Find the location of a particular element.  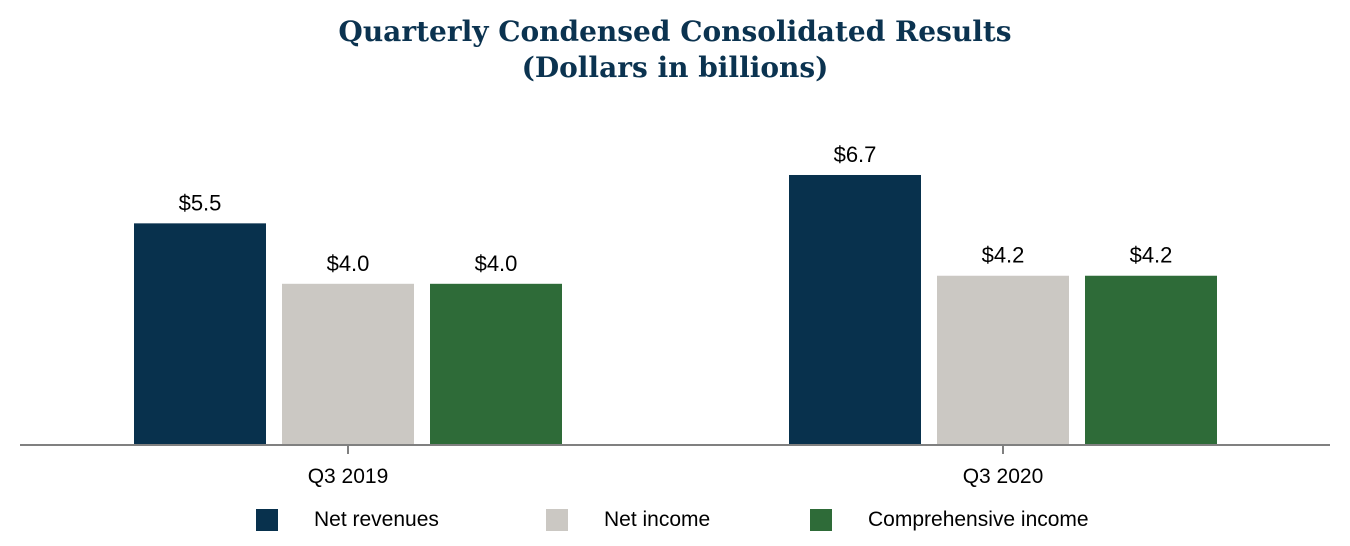

legend-item-net-revenues: Net revenues is located at coordinates (347, 520).